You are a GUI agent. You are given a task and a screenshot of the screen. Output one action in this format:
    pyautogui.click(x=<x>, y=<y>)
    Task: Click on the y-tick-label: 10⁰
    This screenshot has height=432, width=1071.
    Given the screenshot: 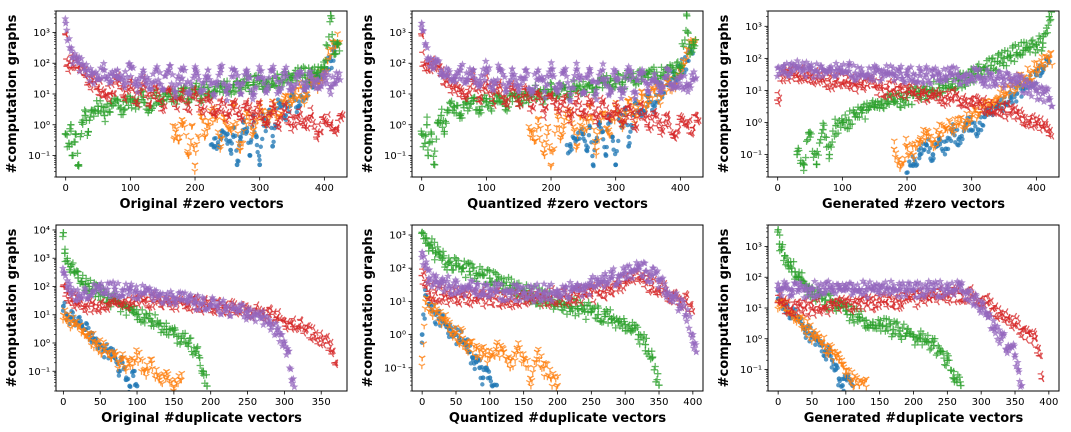 What is the action you would take?
    pyautogui.click(x=41, y=125)
    